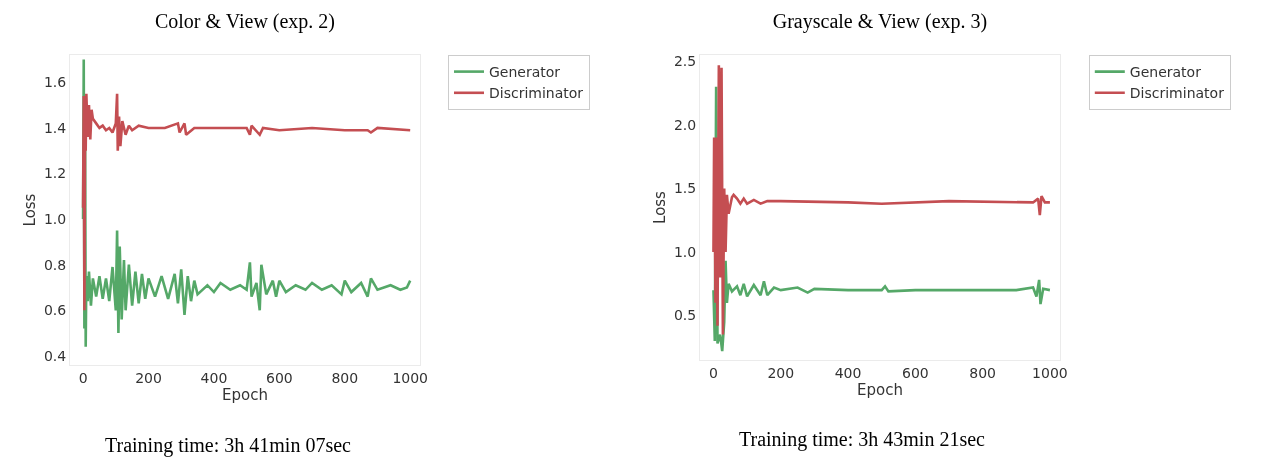  Describe the element at coordinates (228, 445) in the screenshot. I see `text: Training time: 3h 41min 07sec` at that location.